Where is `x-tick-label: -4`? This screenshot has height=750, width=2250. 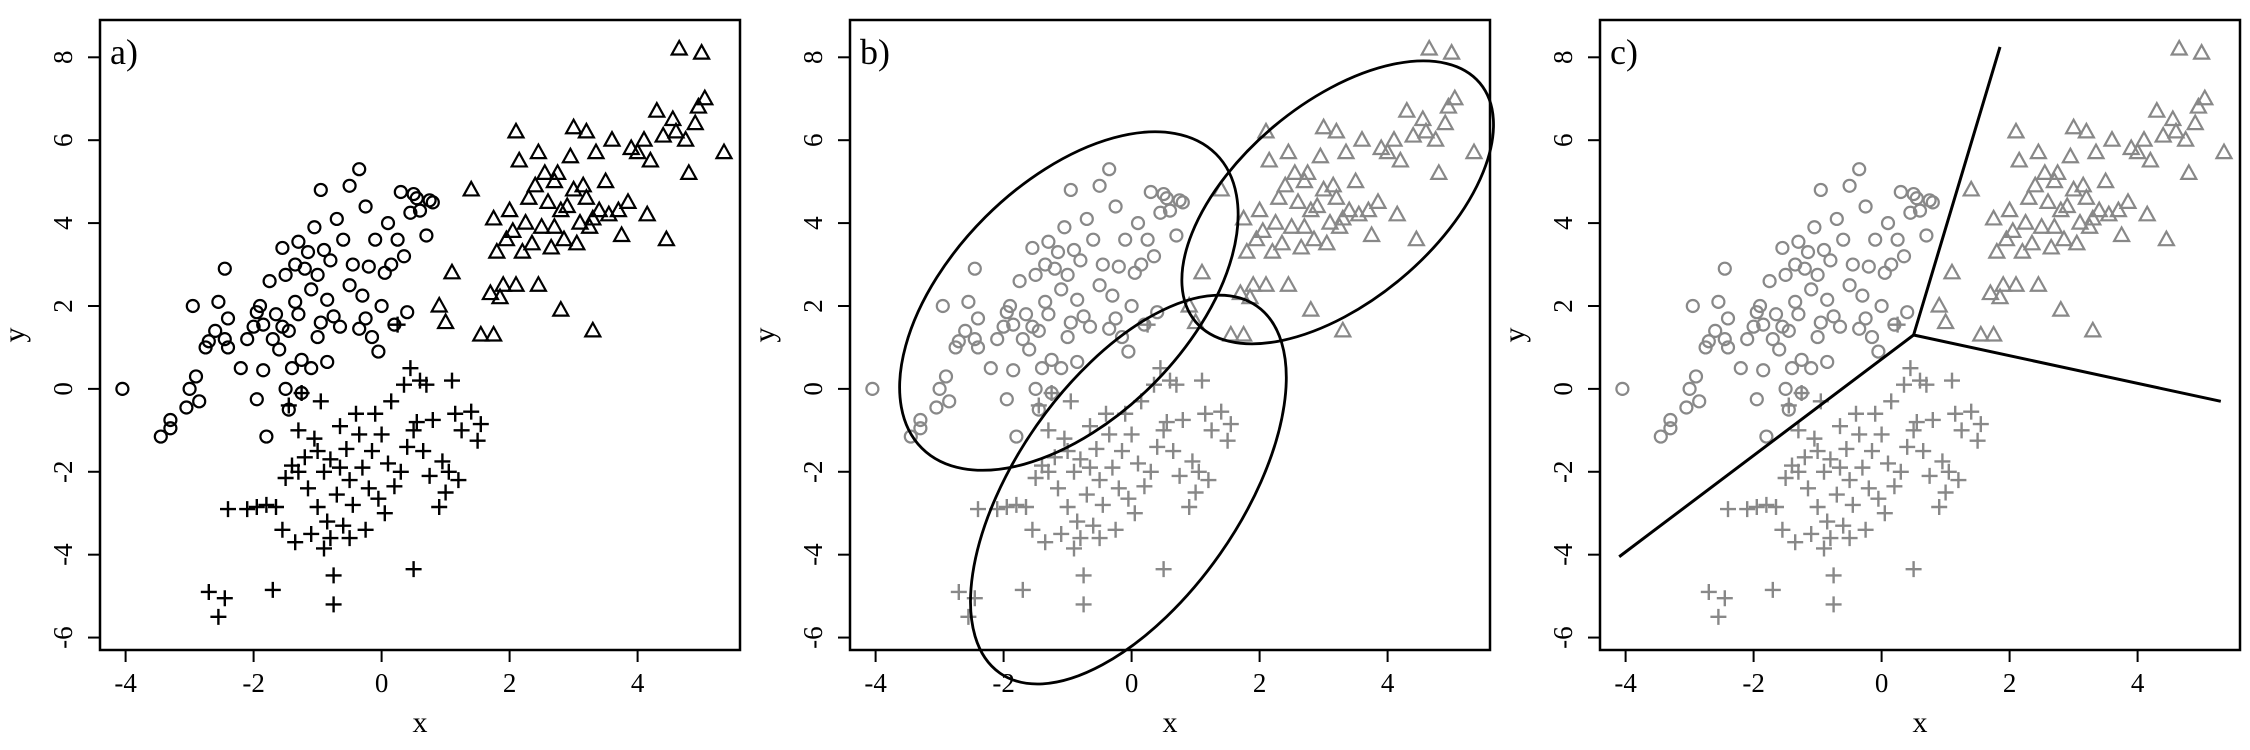
x-tick-label: -4 is located at coordinates (125, 683).